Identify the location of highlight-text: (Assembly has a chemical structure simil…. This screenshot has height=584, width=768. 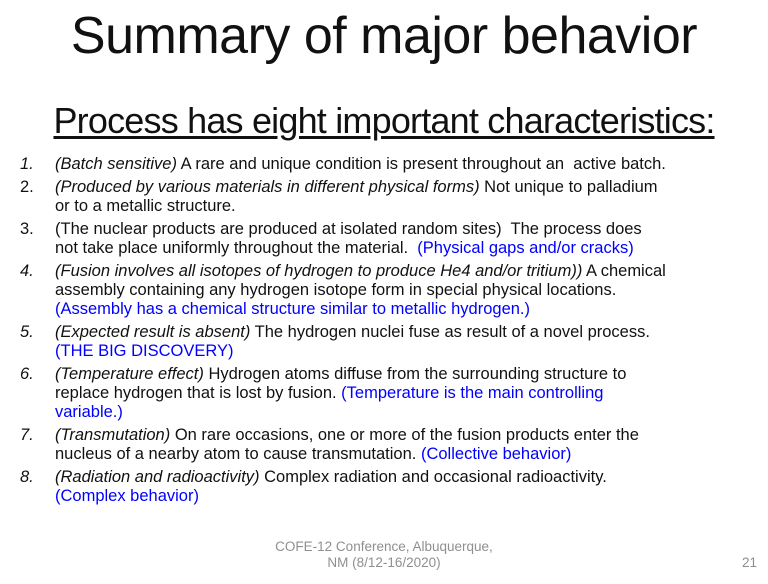
(292, 309).